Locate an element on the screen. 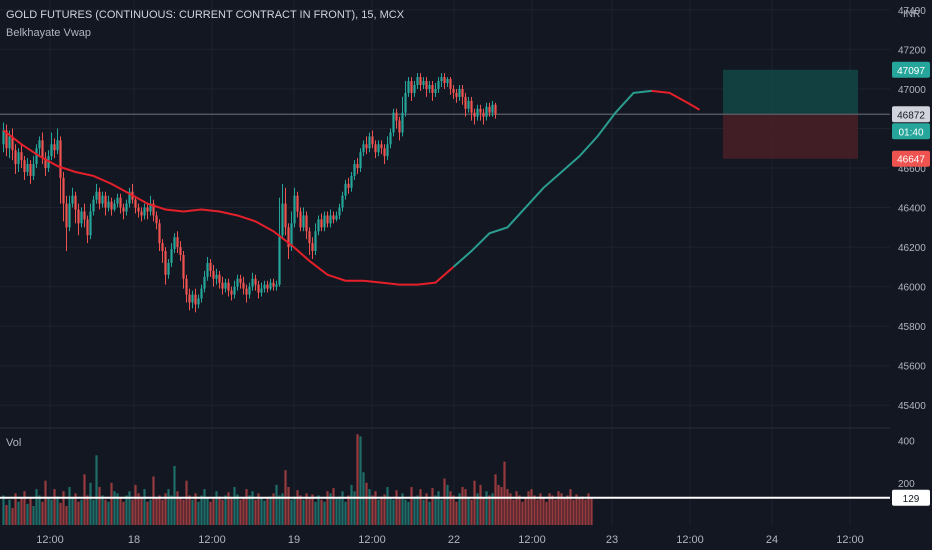 This screenshot has height=550, width=932. position-tool is located at coordinates (790, 114).